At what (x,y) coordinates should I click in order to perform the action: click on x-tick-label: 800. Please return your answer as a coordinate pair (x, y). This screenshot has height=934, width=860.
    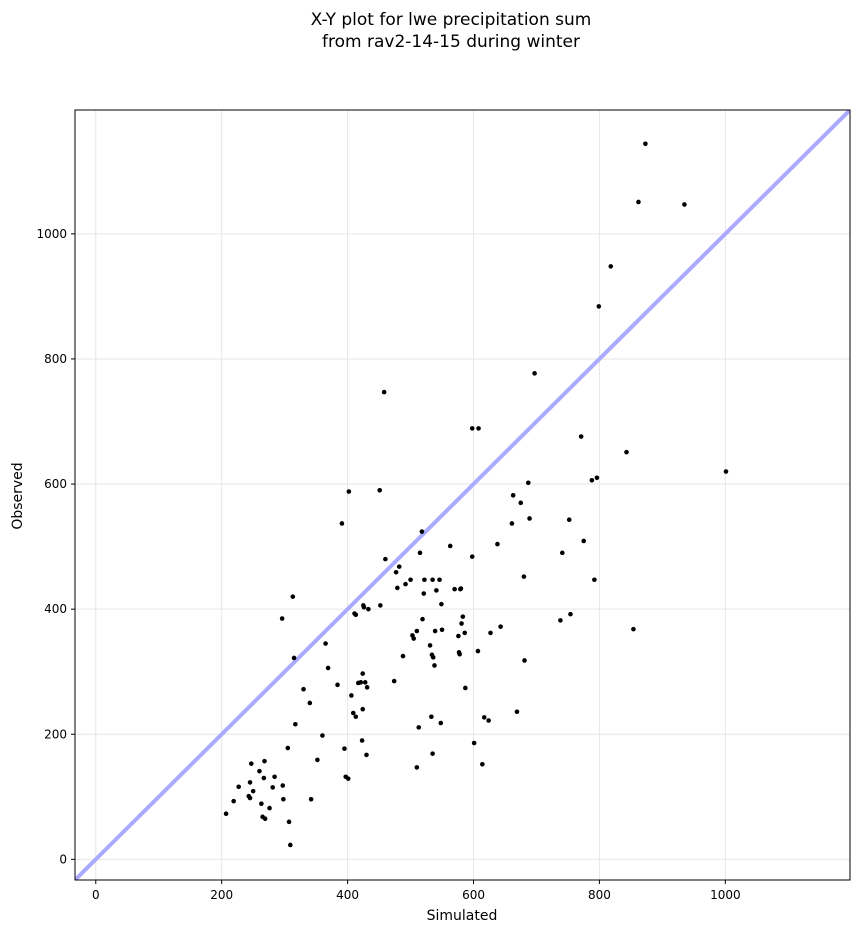
    Looking at the image, I should click on (599, 895).